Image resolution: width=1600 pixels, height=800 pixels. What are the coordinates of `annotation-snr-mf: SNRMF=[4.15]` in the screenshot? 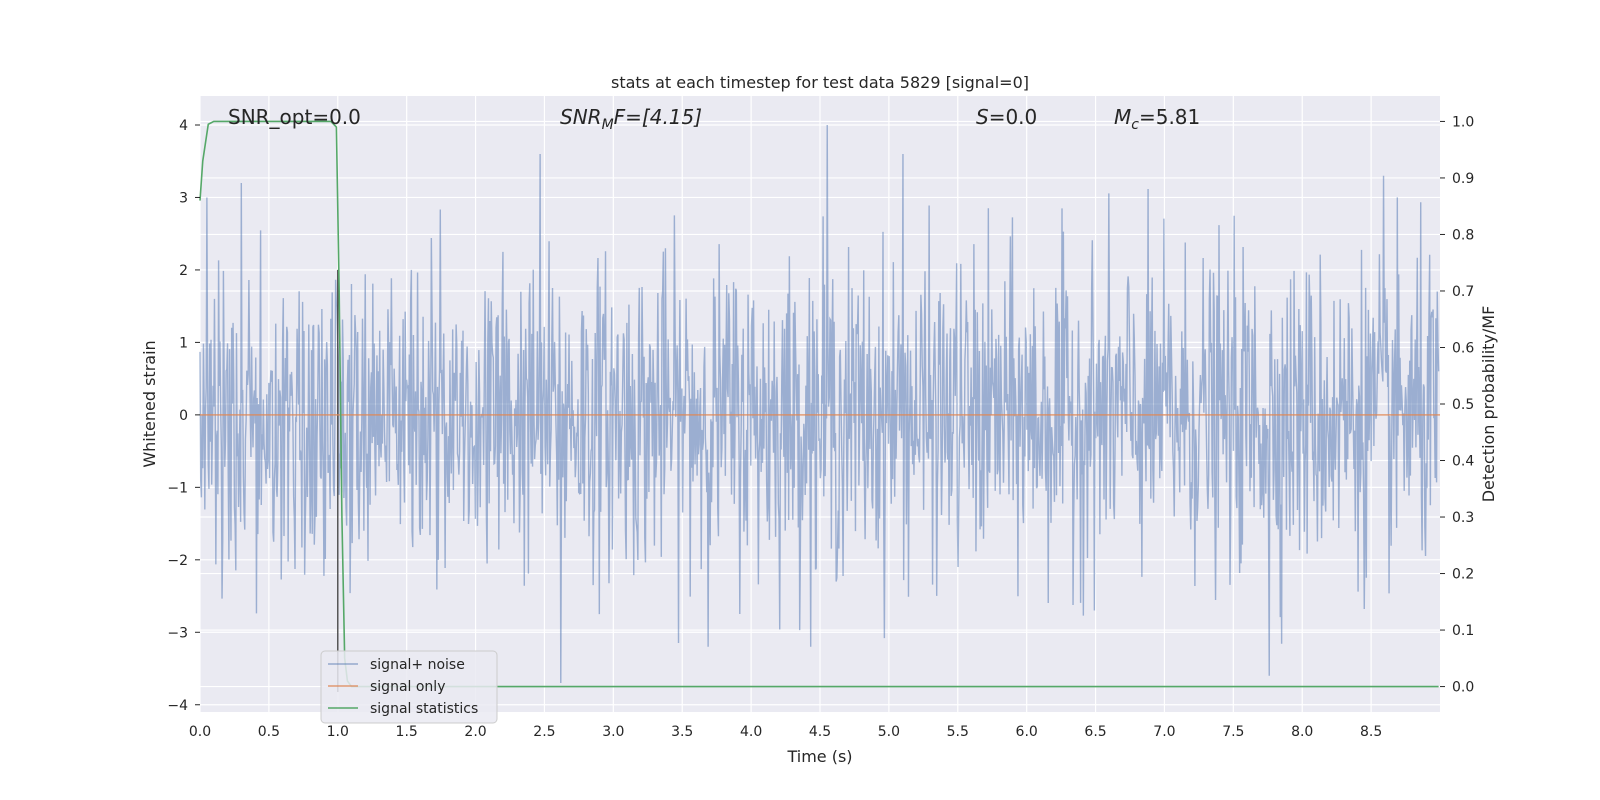 It's located at (631, 119).